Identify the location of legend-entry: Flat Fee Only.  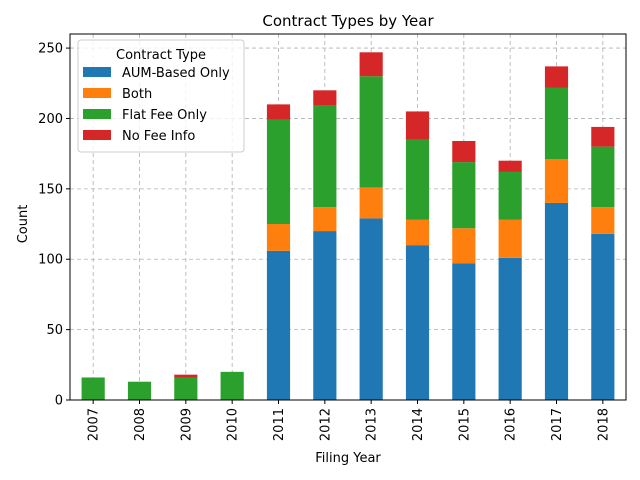
(164, 115).